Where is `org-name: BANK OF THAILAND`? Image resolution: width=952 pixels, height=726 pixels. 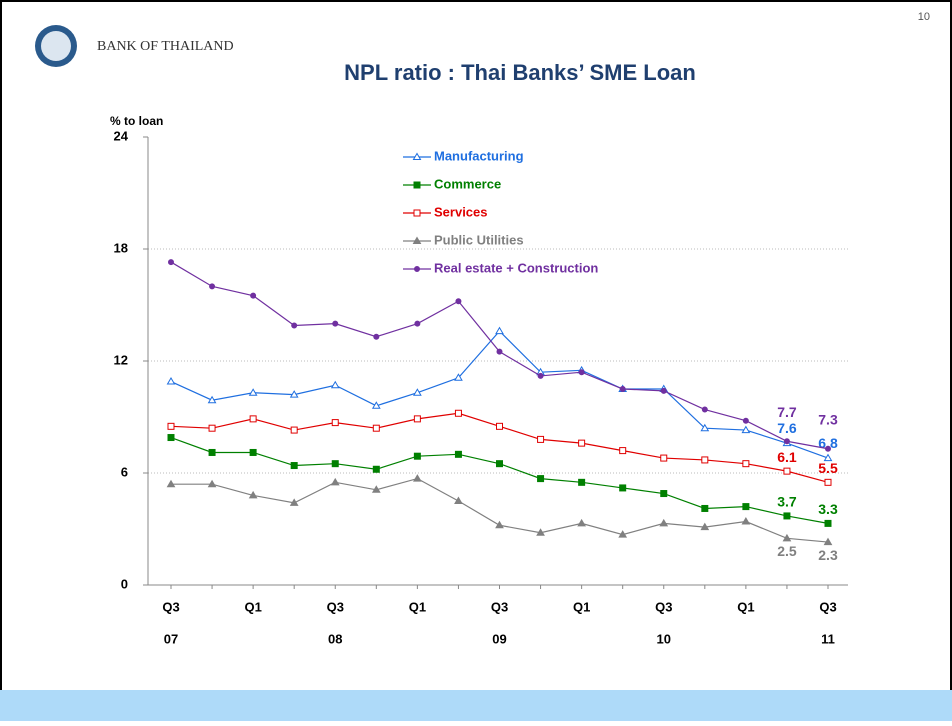
org-name: BANK OF THAILAND is located at coordinates (165, 46).